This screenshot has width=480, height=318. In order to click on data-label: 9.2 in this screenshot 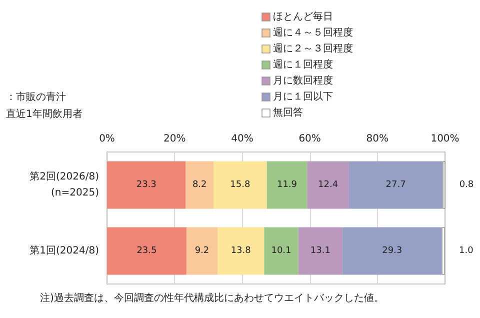, I will do `click(202, 251)`.